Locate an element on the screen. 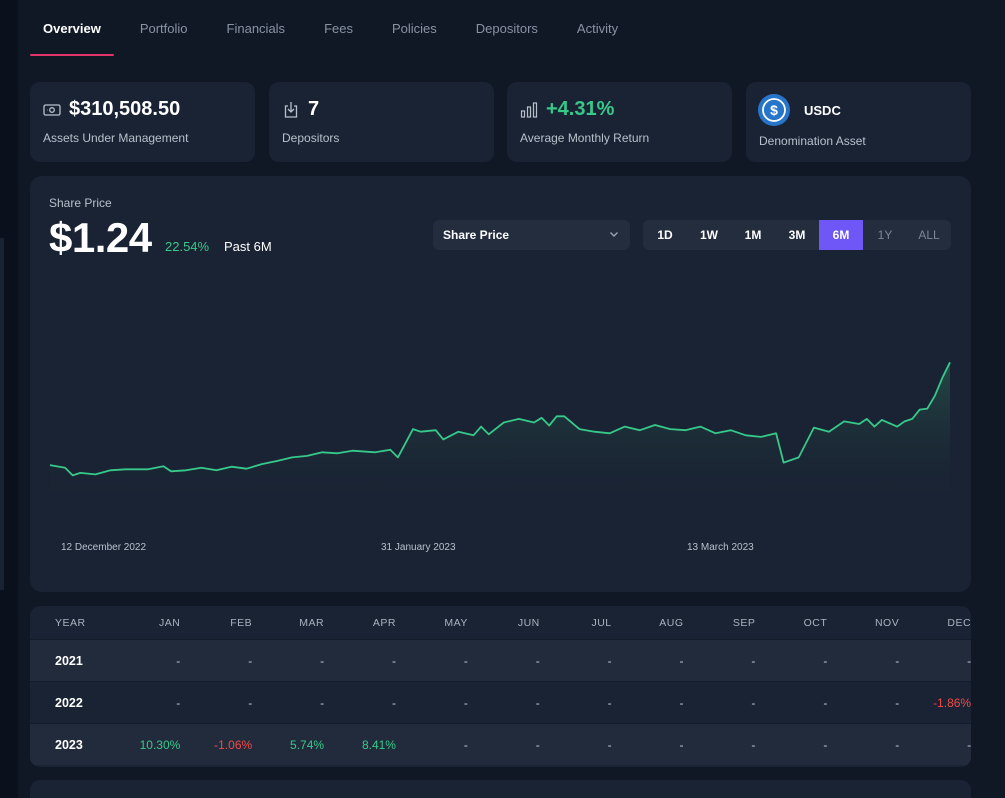 The height and width of the screenshot is (798, 1005). deposit-icon is located at coordinates (291, 110).